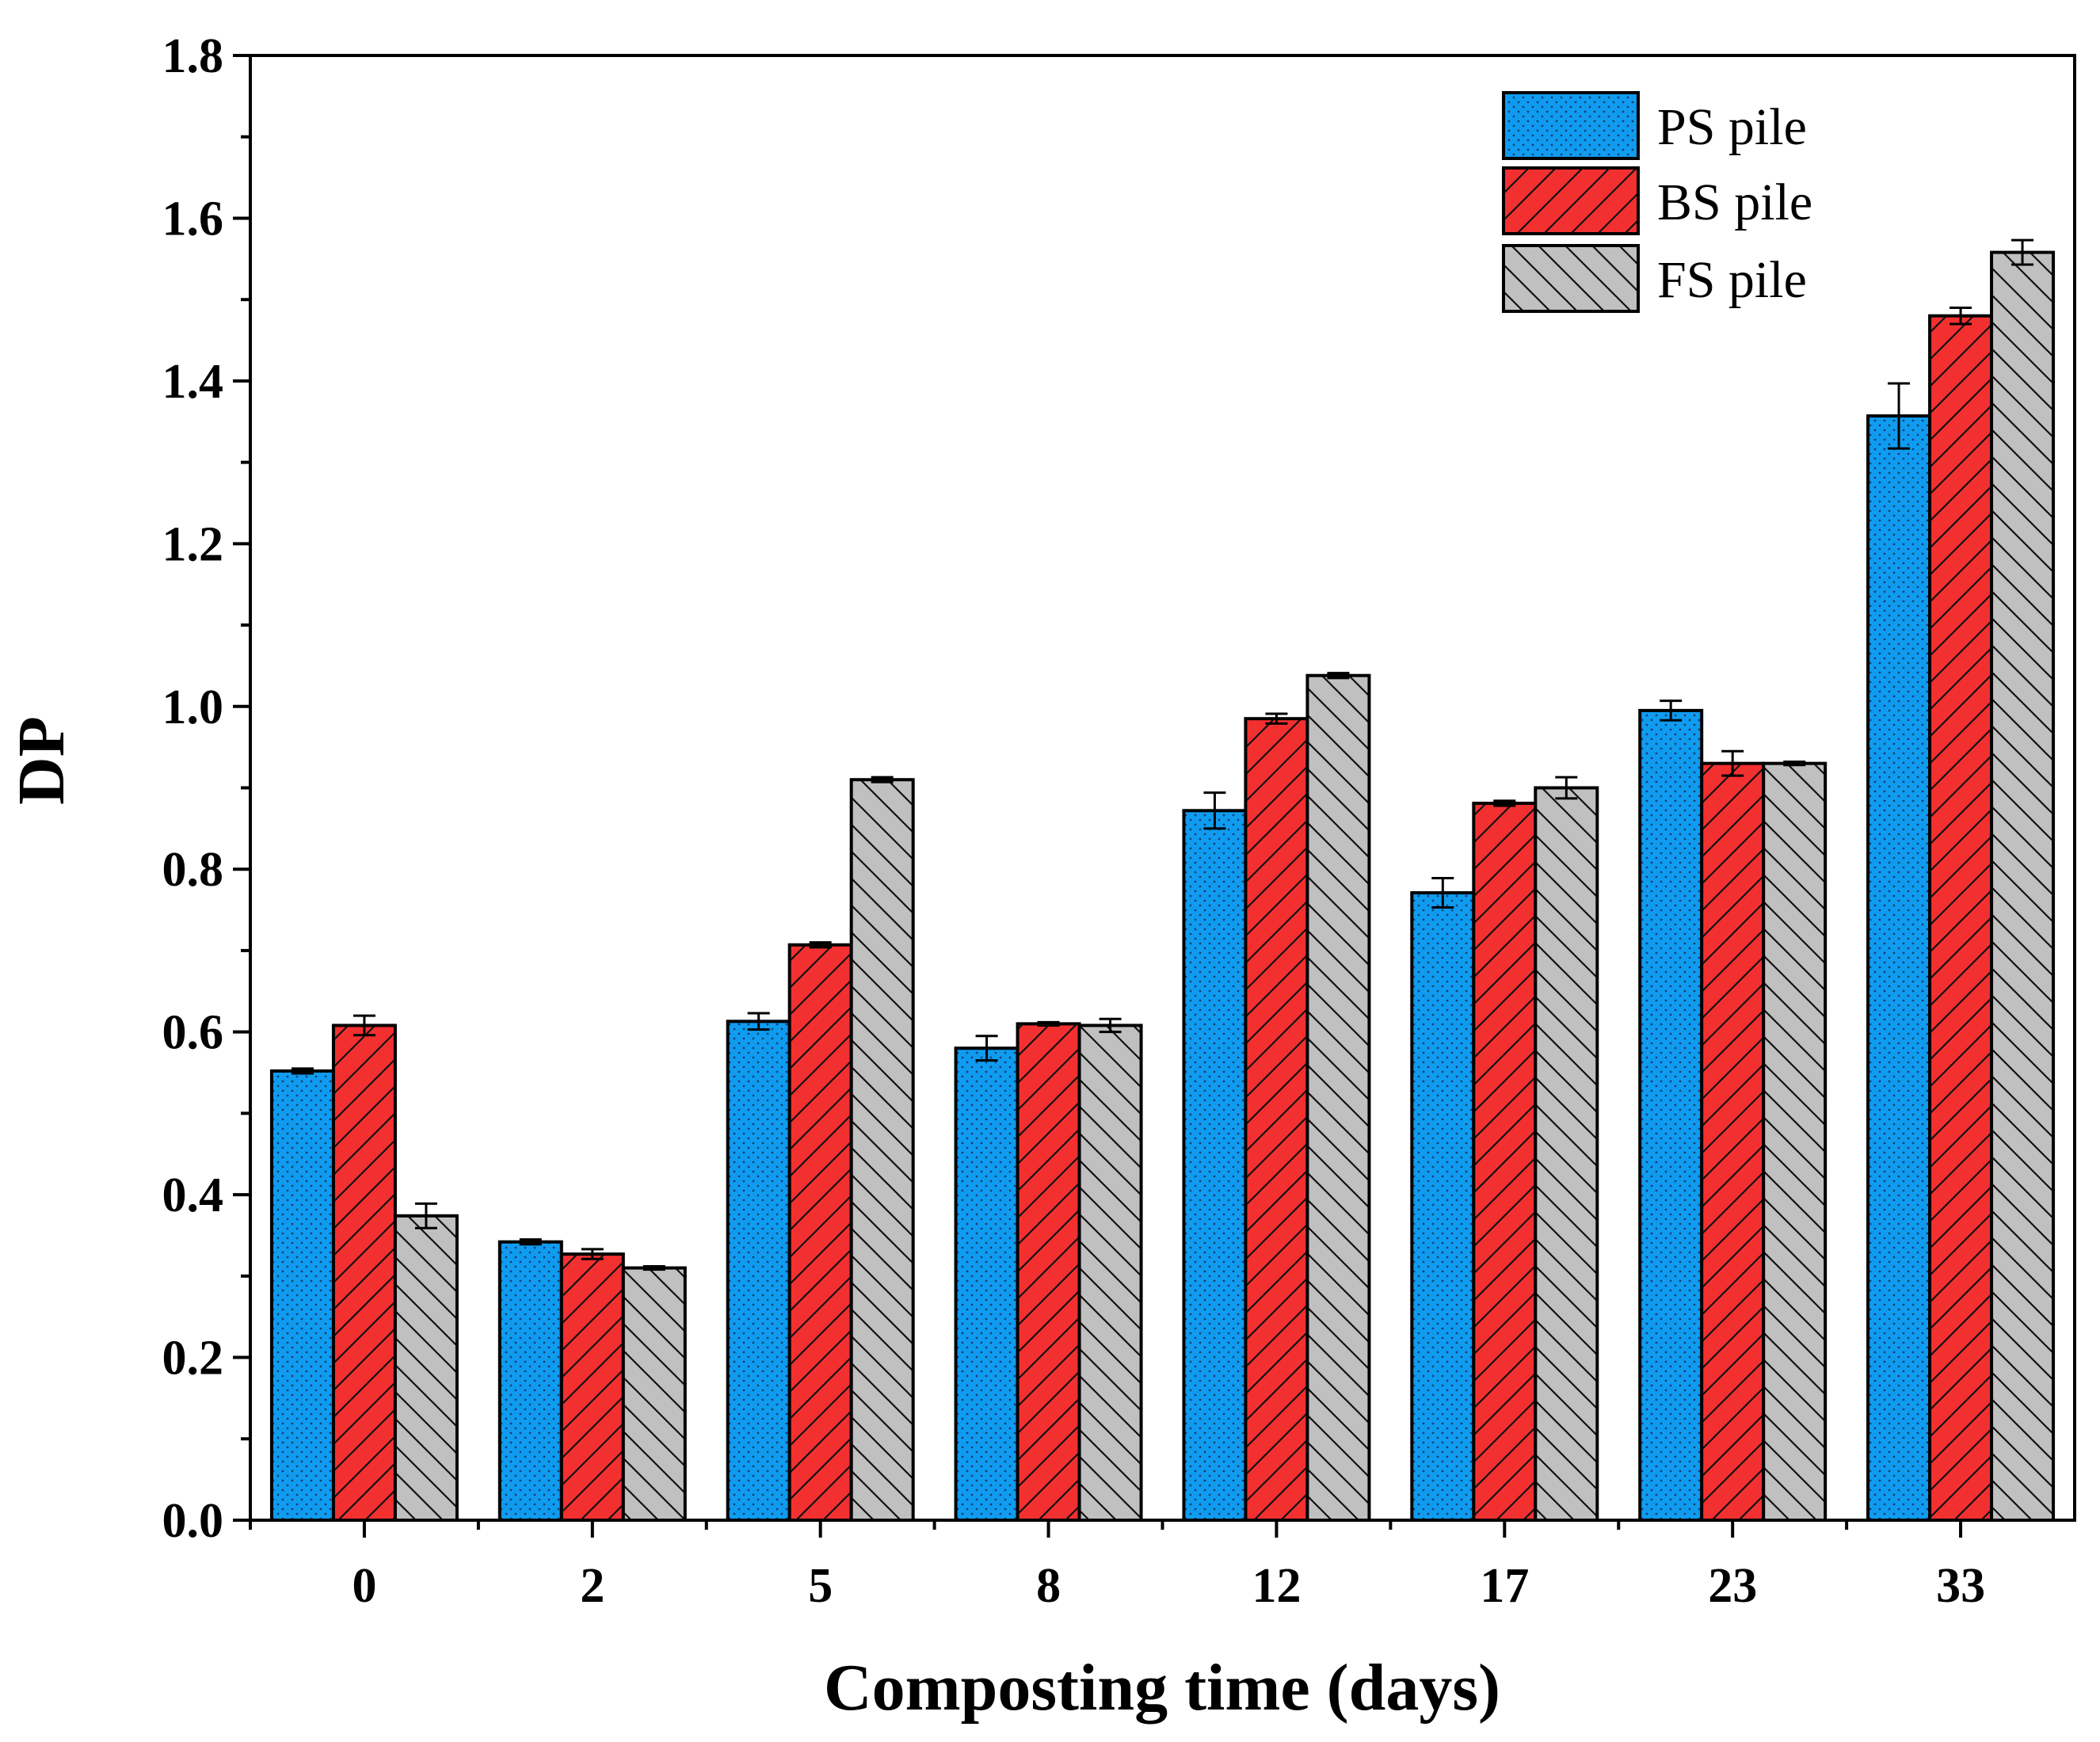 Image resolution: width=2100 pixels, height=1742 pixels. What do you see at coordinates (206, 789) in the screenshot?
I see `y-axis: 0.0 0.2 0.4 0.6 0.8 1.0 1.2 1.4 1.6 1.8` at bounding box center [206, 789].